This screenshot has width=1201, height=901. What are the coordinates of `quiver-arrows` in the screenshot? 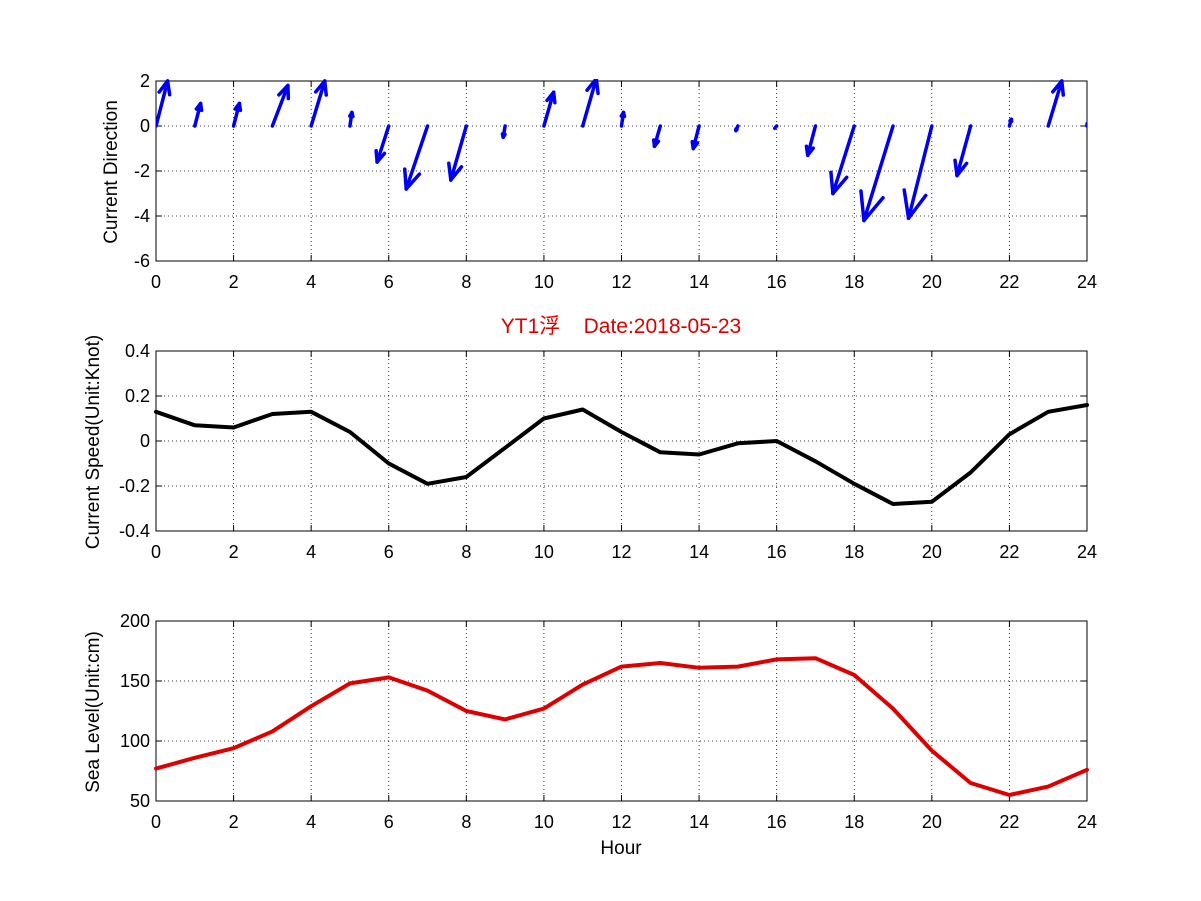 It's located at (621, 151).